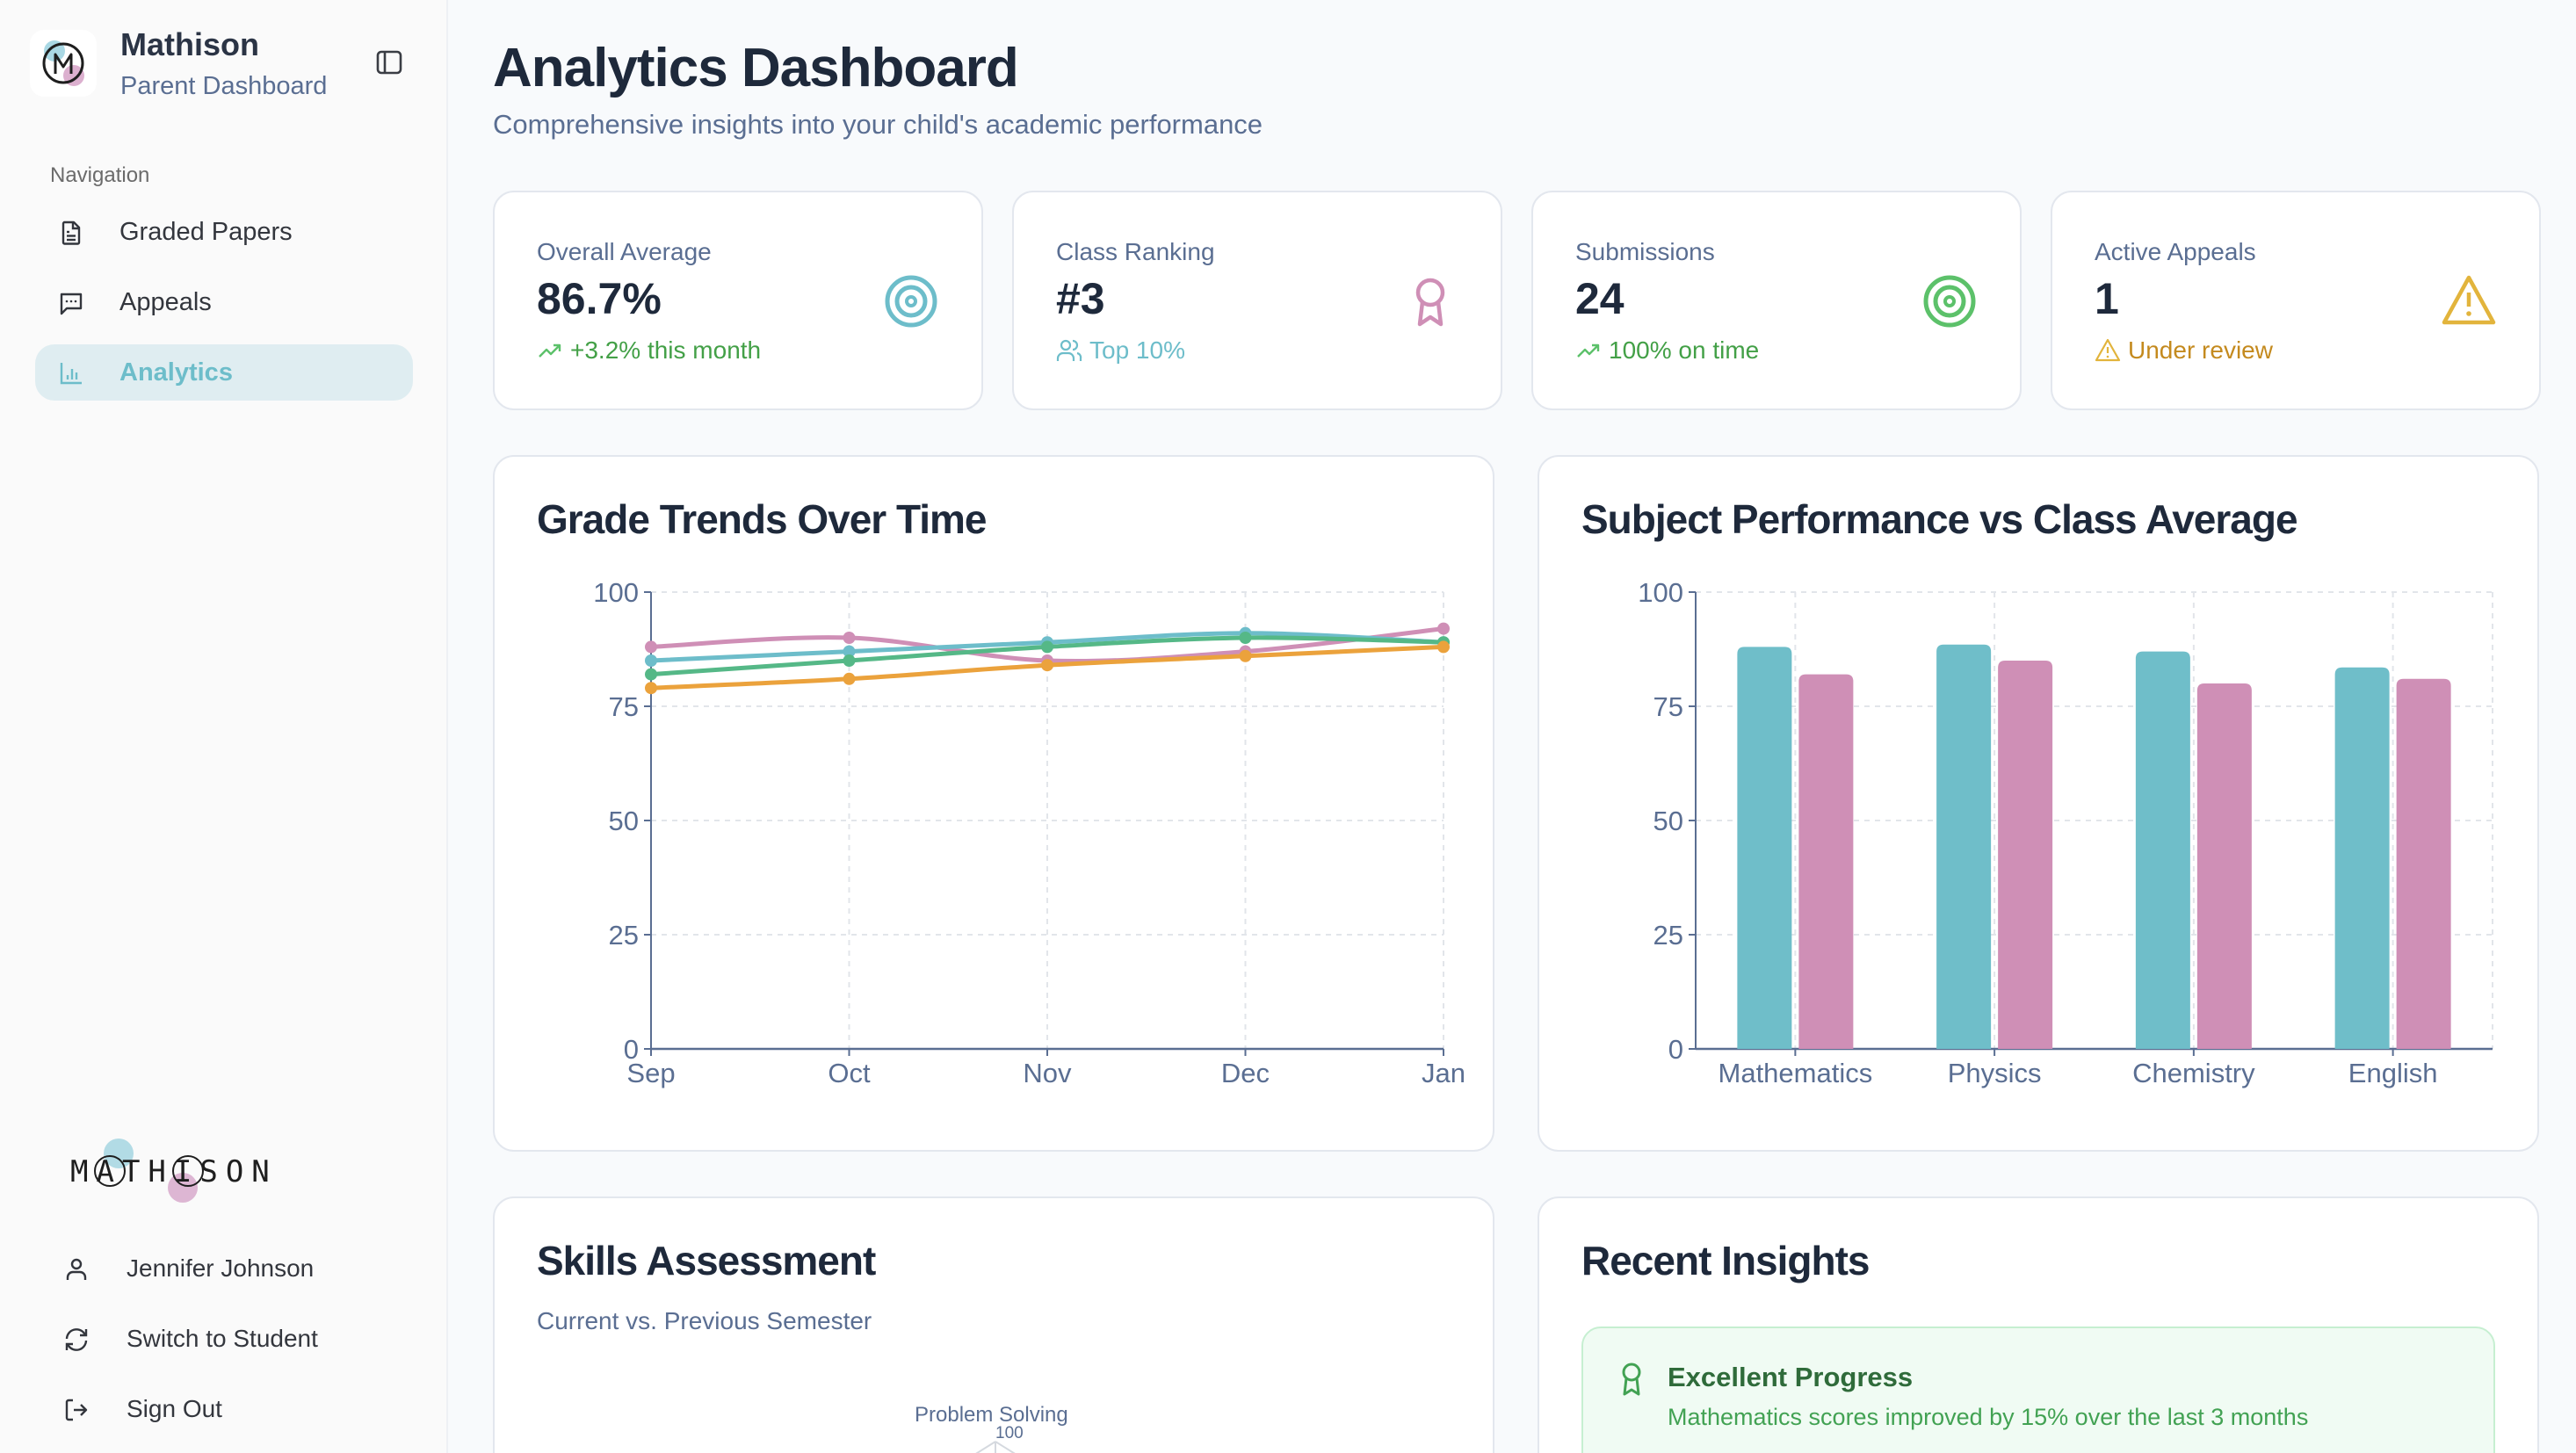 This screenshot has height=1453, width=2576. What do you see at coordinates (206, 231) in the screenshot?
I see `sidebar-item-label: Graded Papers` at bounding box center [206, 231].